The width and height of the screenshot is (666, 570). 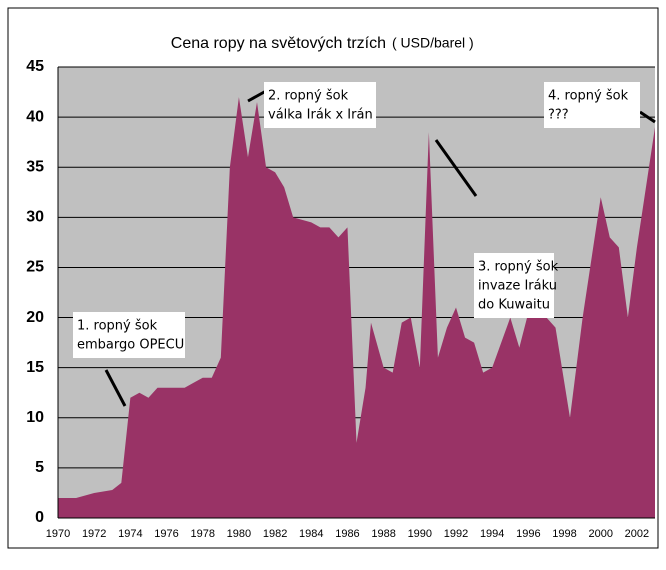 I want to click on y-tick-label: 20, so click(x=35, y=317).